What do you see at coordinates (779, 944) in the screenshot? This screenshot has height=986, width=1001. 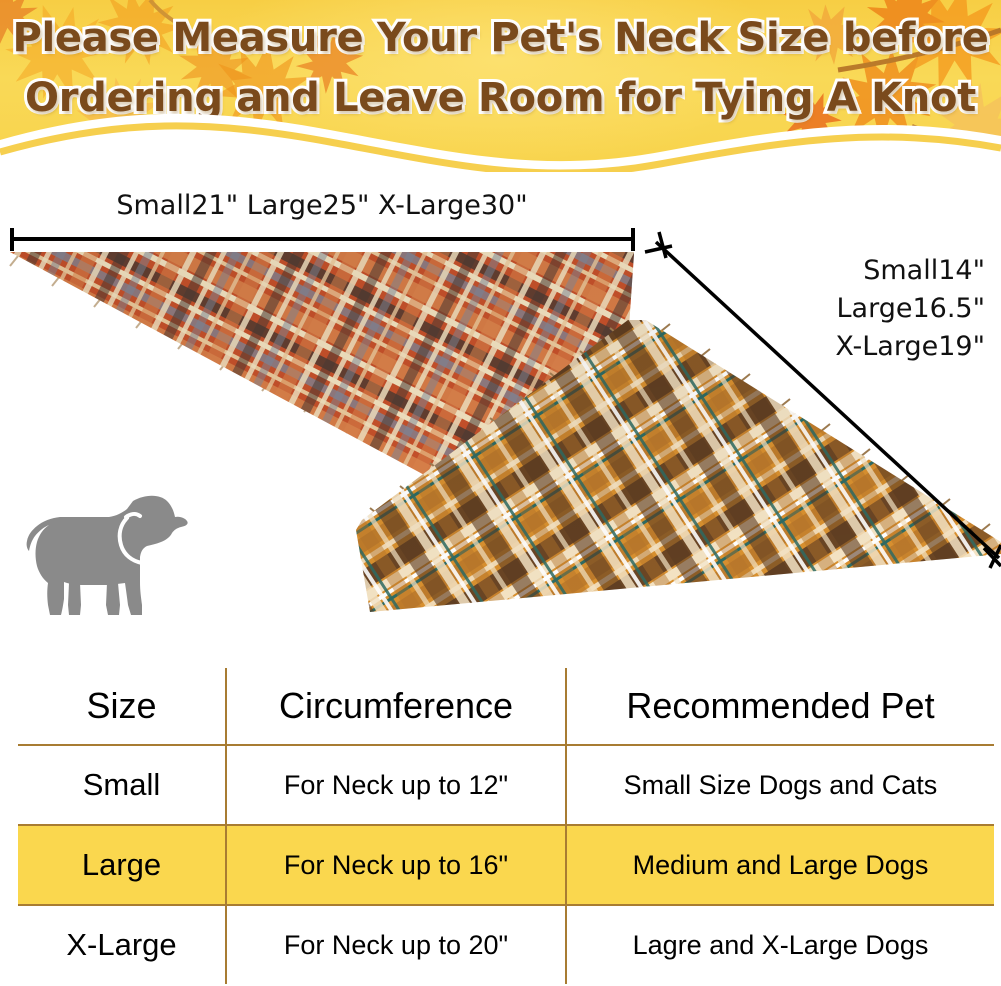 I see `cell-recommended-xlarge: Lagre and X-Large Dogs` at bounding box center [779, 944].